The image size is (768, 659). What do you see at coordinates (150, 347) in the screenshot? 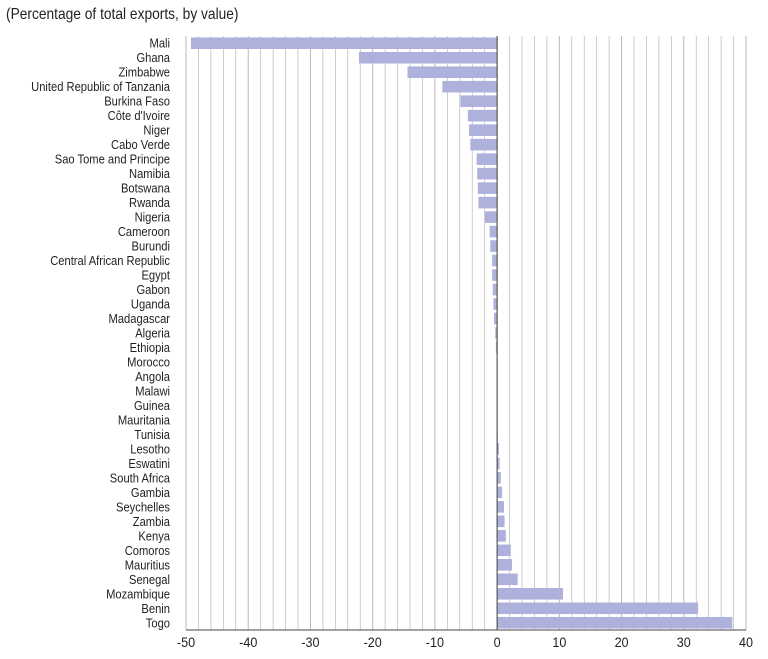
I see `category-label: Ethiopia` at bounding box center [150, 347].